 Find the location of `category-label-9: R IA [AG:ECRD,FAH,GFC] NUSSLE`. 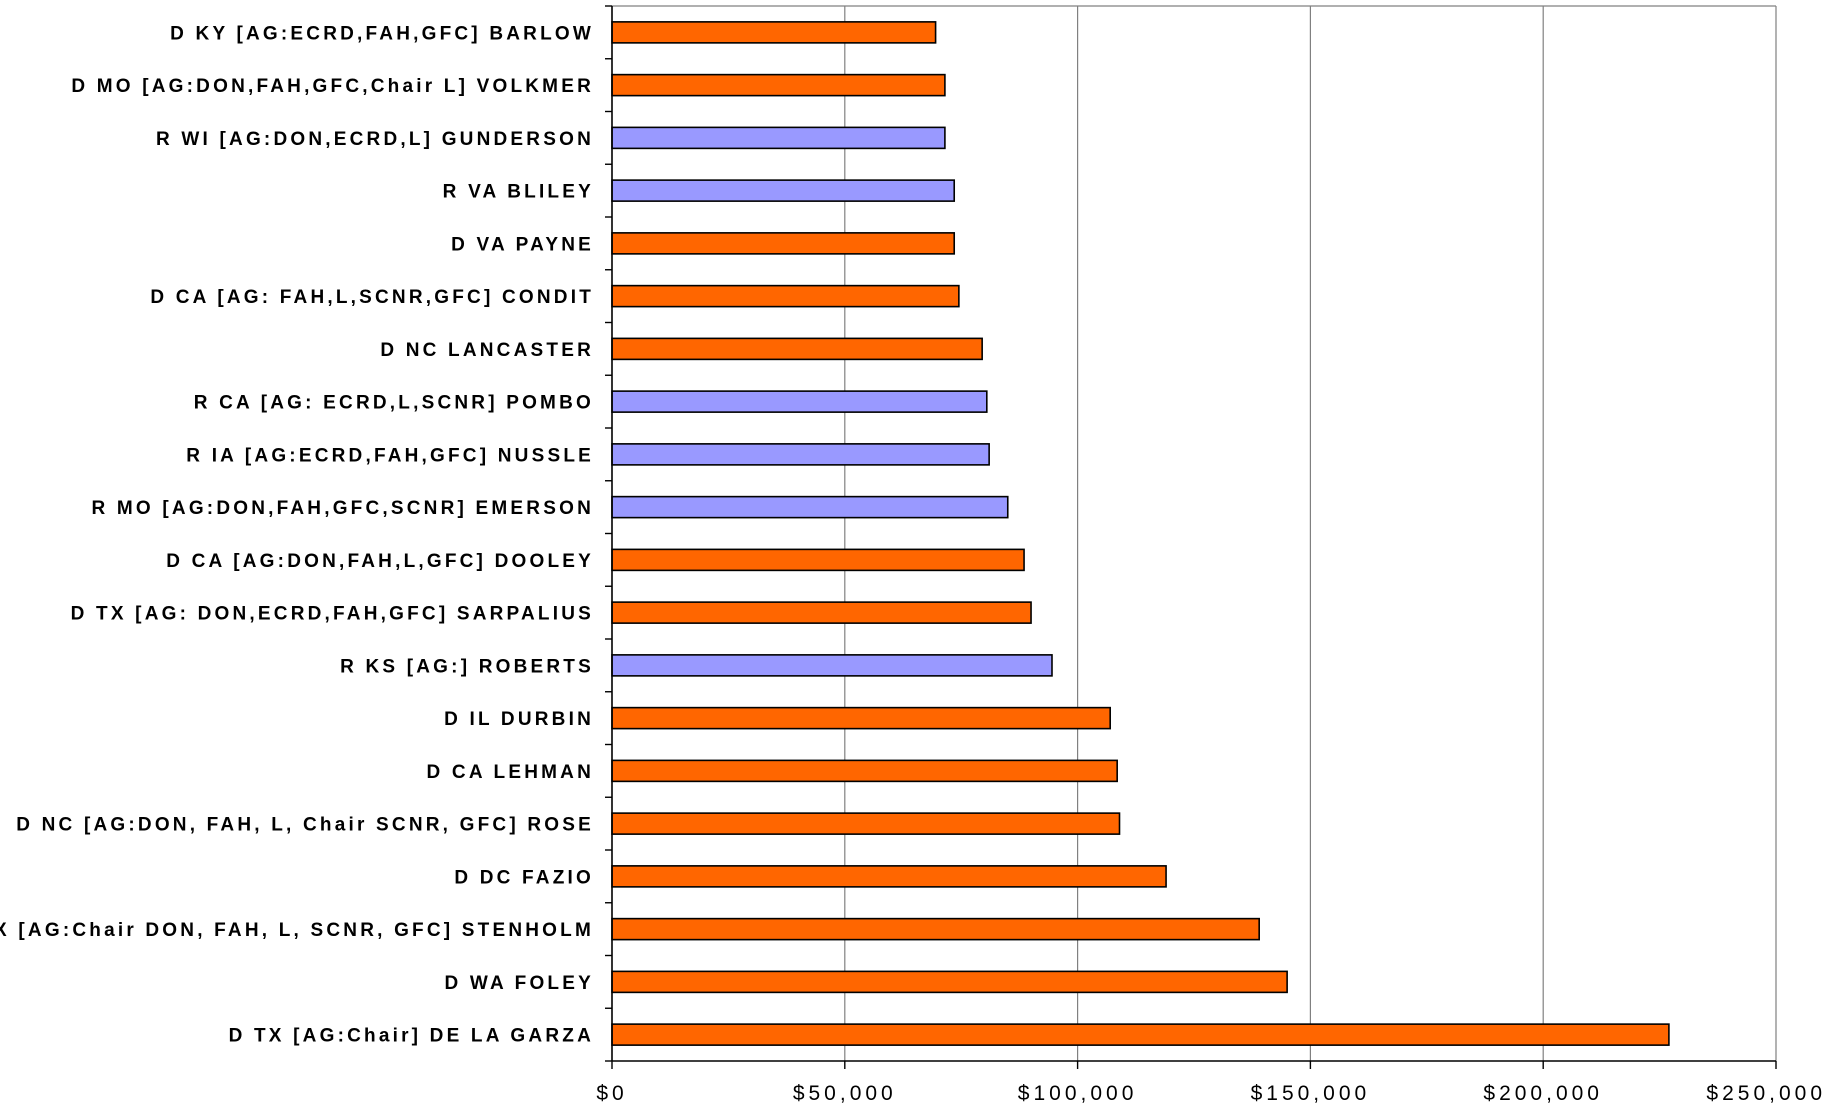

category-label-9: R IA [AG:ECRD,FAH,GFC] NUSSLE is located at coordinates (390, 455).